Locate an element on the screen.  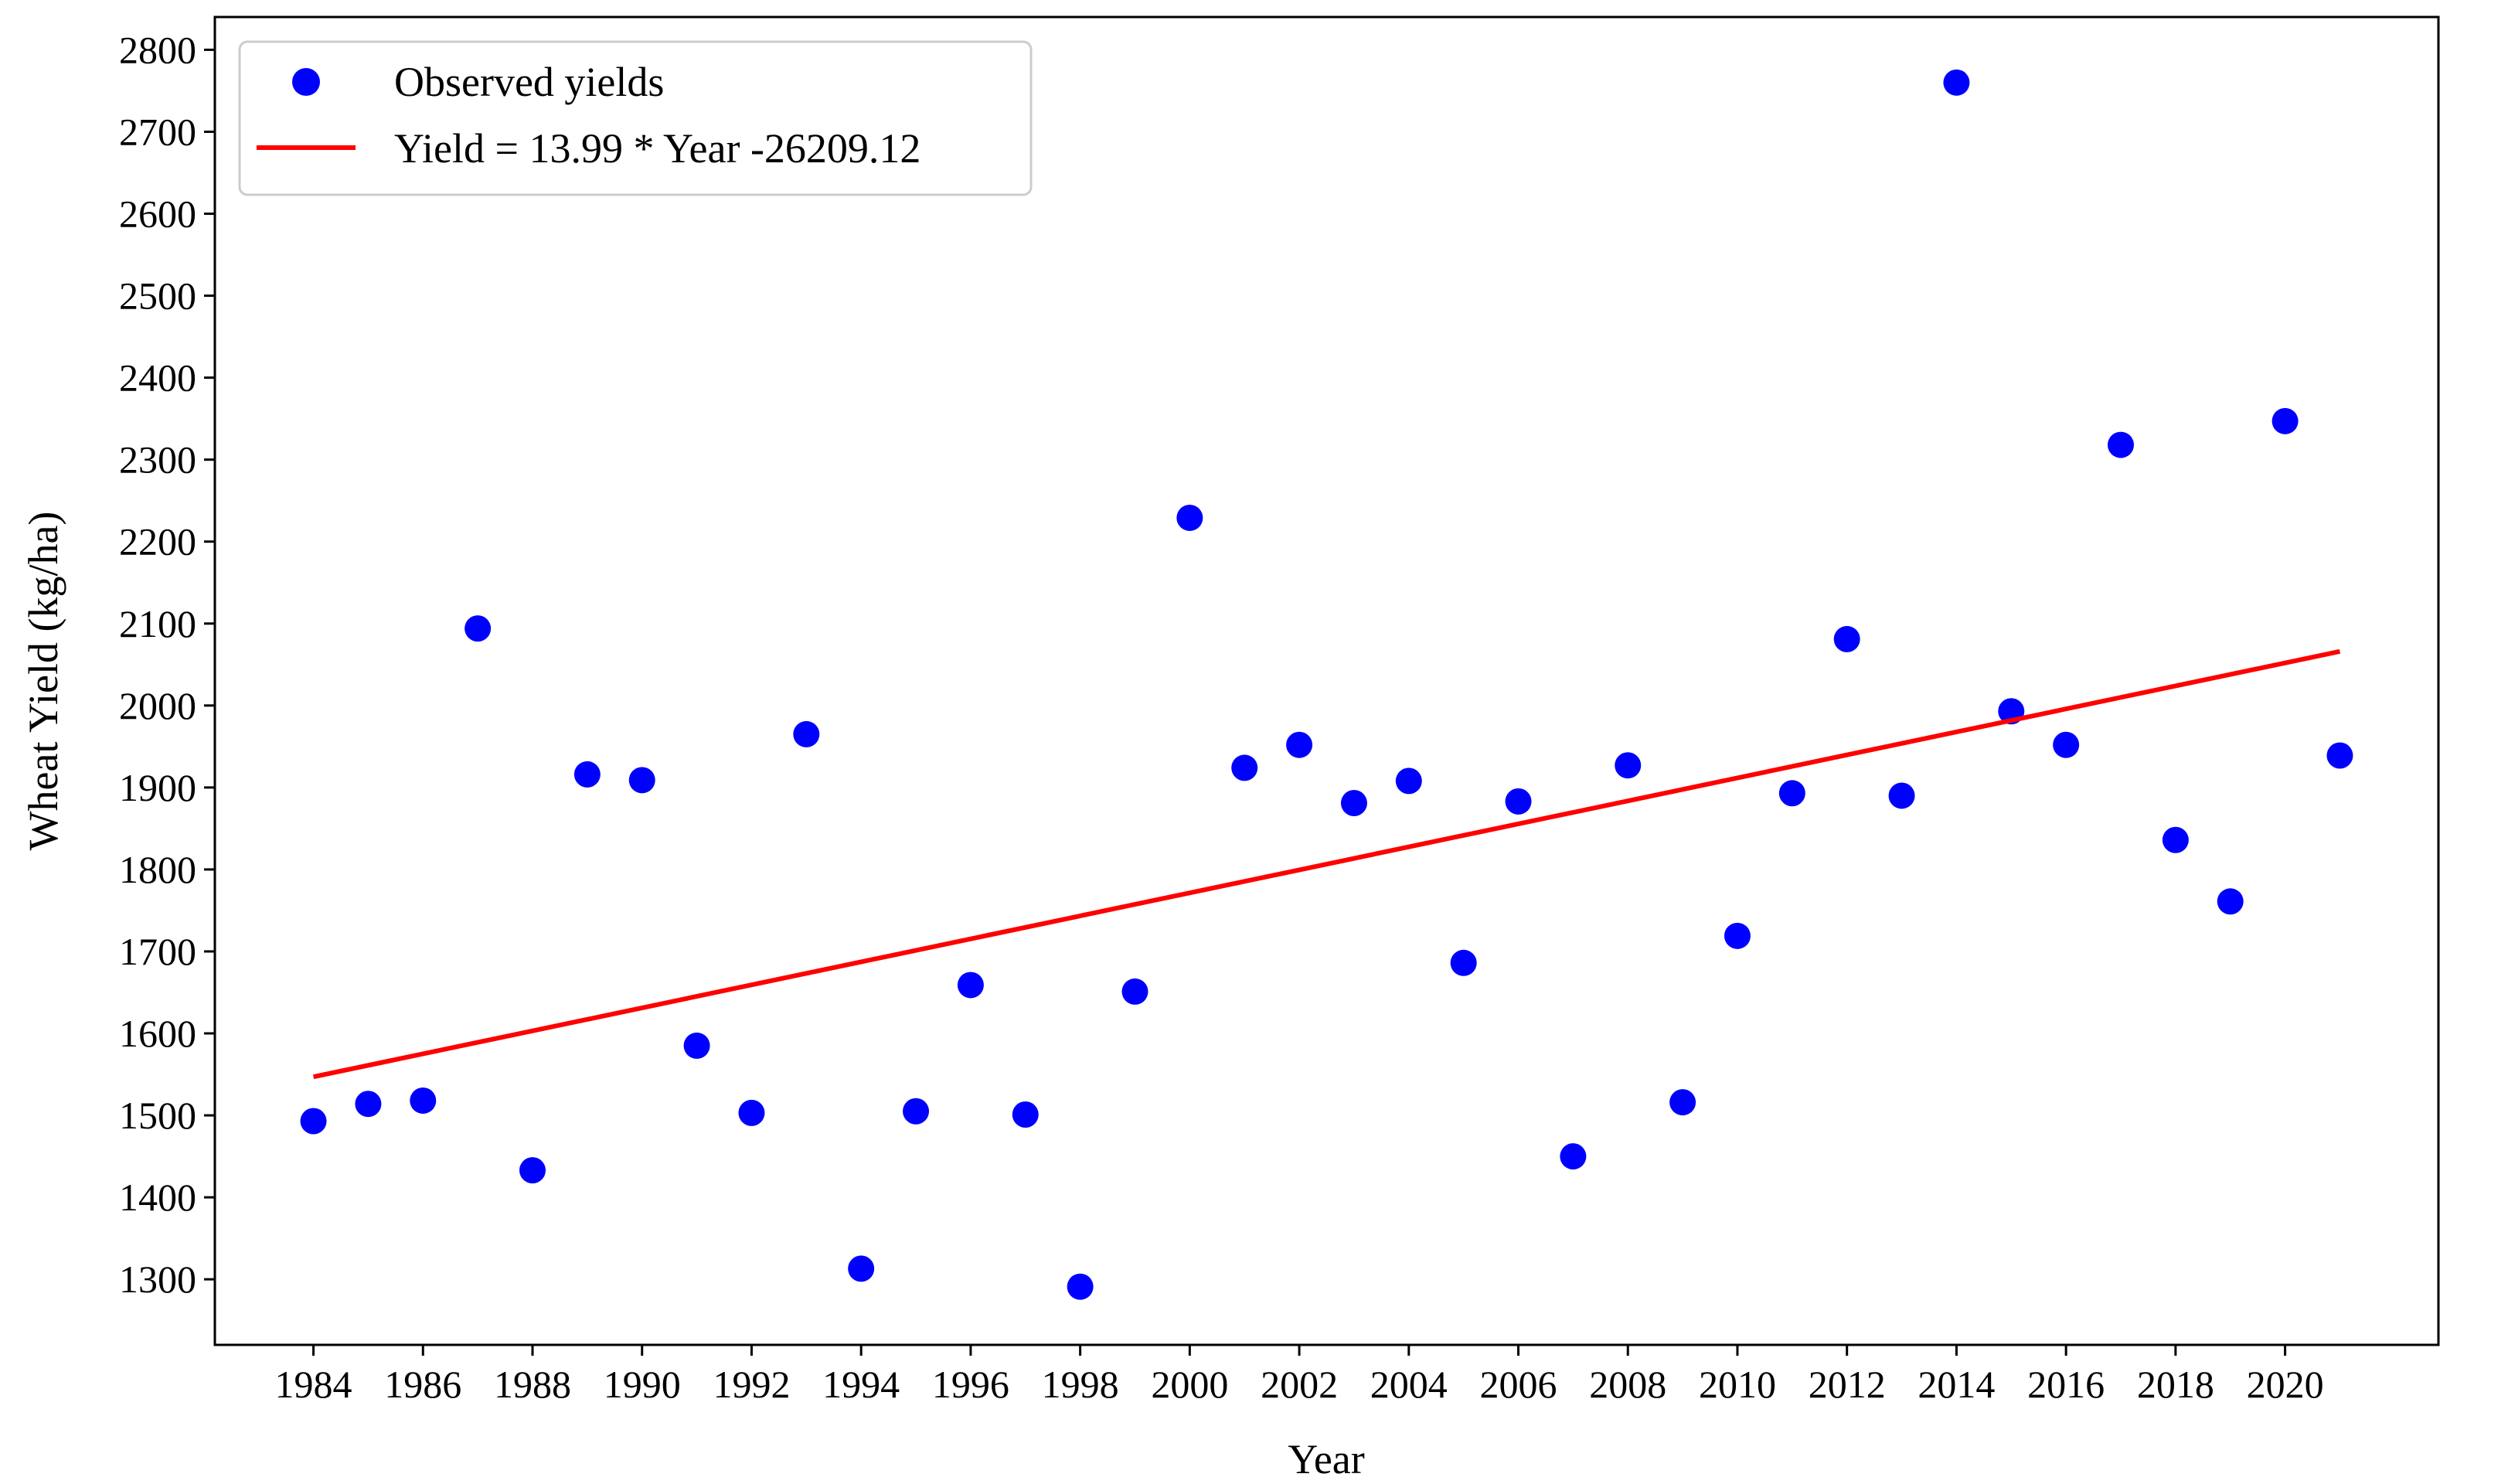
y-tick-label: 2400 is located at coordinates (157, 378).